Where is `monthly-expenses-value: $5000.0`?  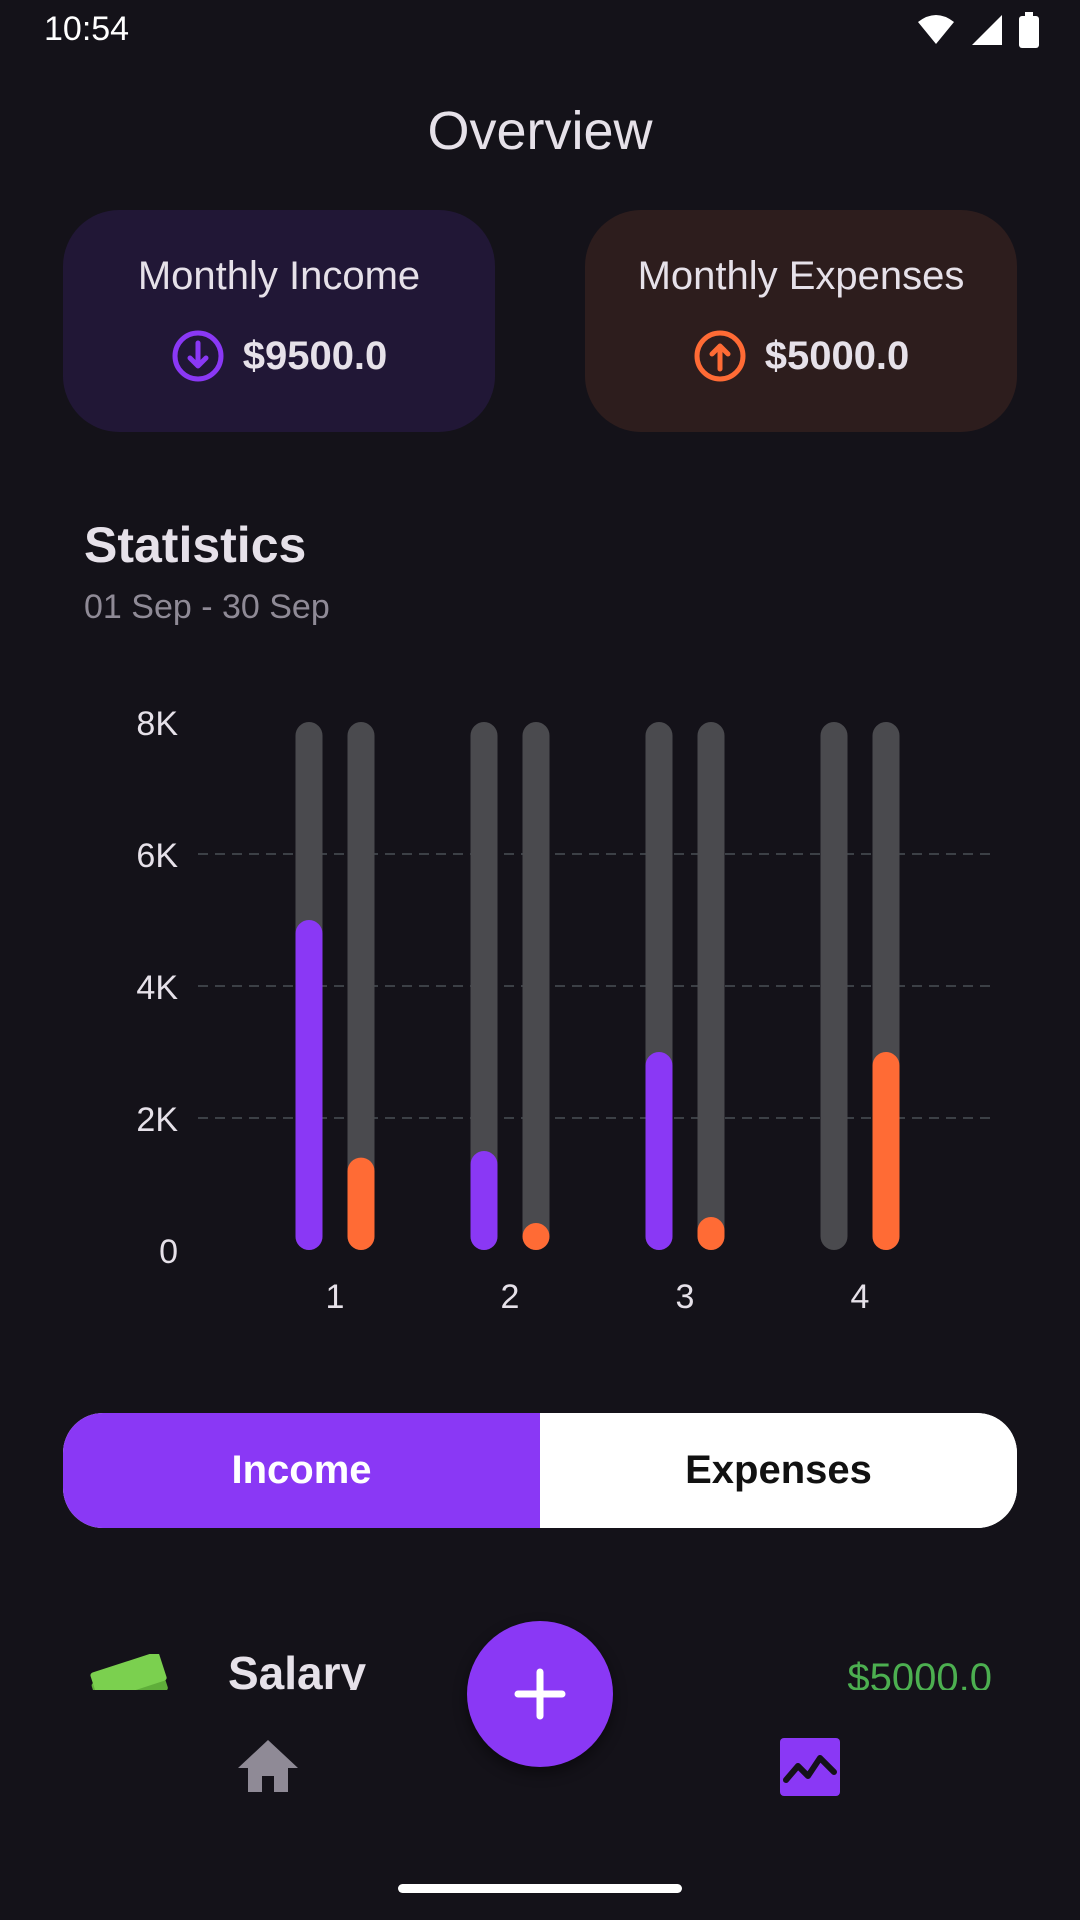 monthly-expenses-value: $5000.0 is located at coordinates (837, 356).